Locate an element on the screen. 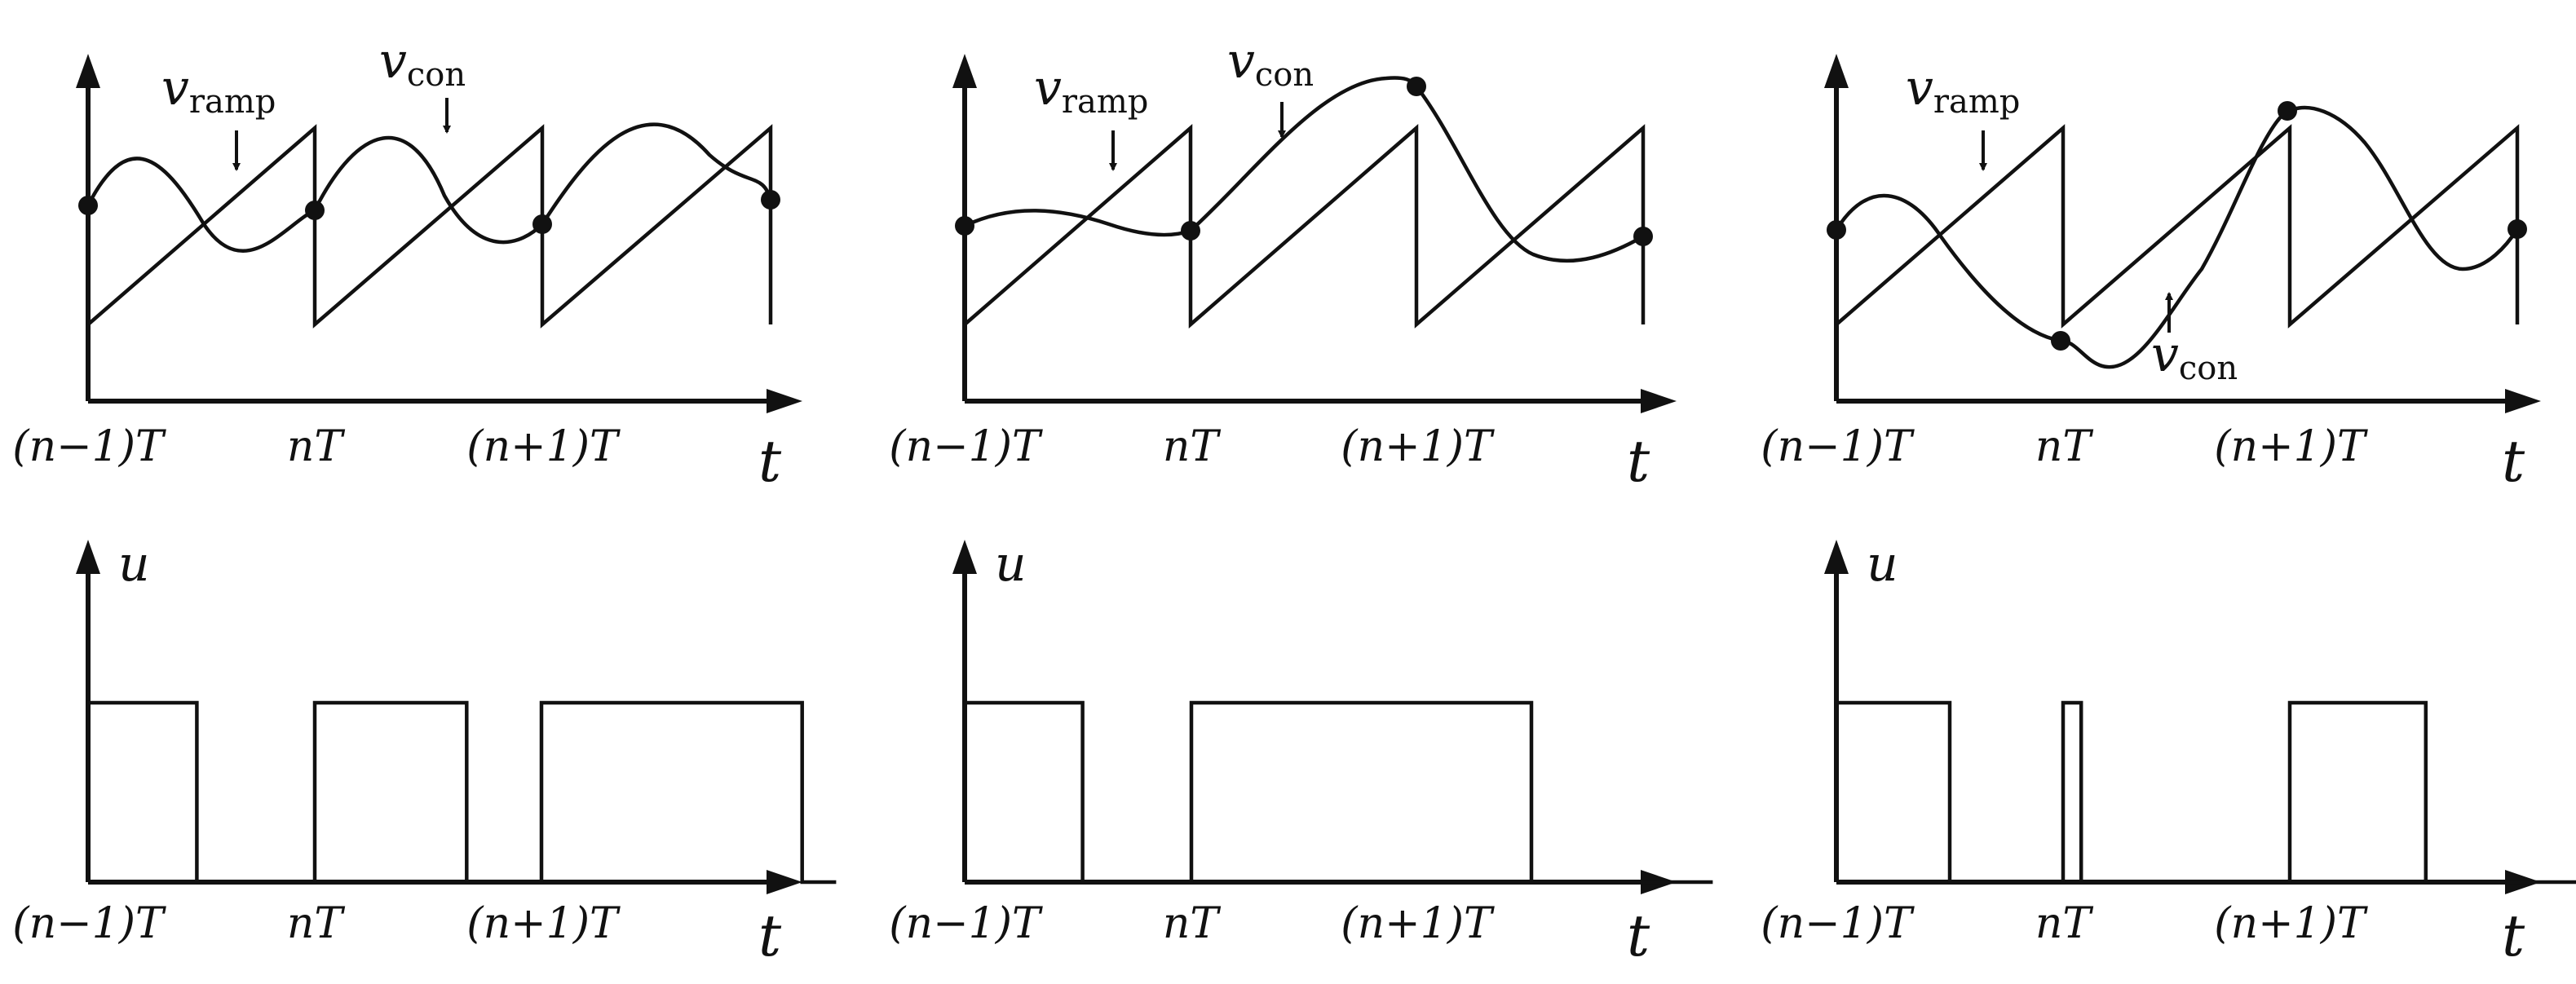 The width and height of the screenshot is (2576, 984). top-plot-right: vramp vcon (n−1)T nT (n+1)T t is located at coordinates (2151, 274).